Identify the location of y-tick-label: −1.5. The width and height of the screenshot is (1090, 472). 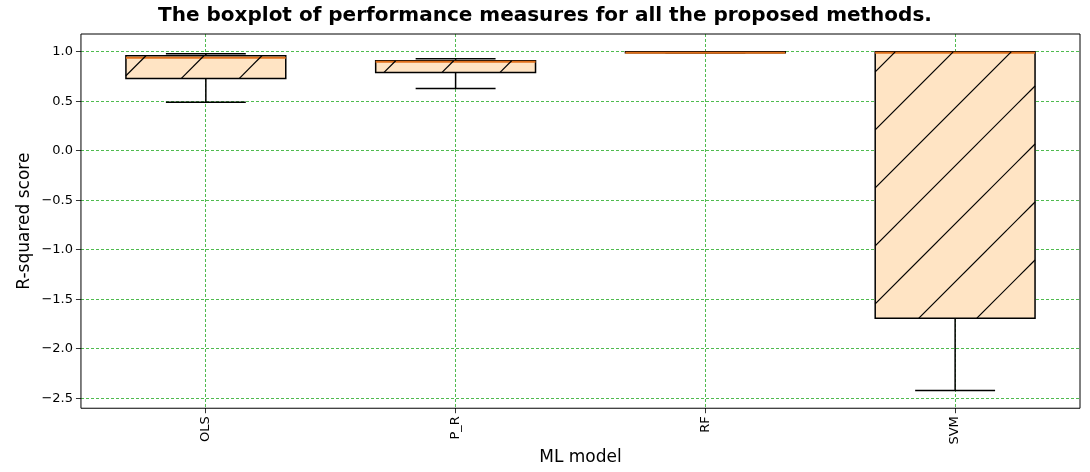
(57, 298).